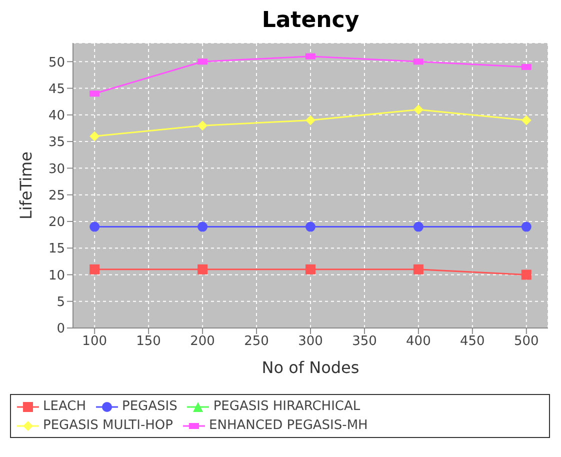 Image resolution: width=561 pixels, height=457 pixels. Describe the element at coordinates (364, 342) in the screenshot. I see `x-tick-label: 350` at that location.